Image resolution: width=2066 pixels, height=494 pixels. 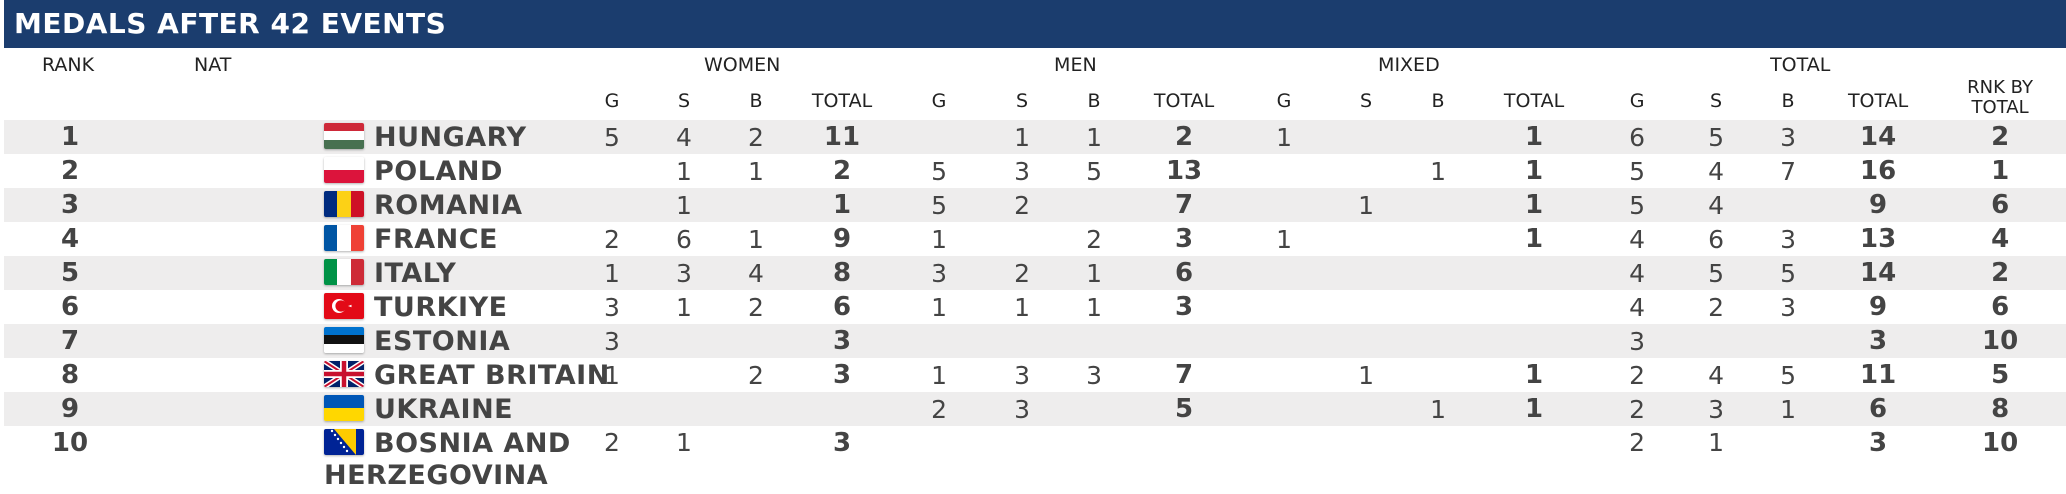 What do you see at coordinates (1999, 205) in the screenshot?
I see `rank-by-total-cell: 6` at bounding box center [1999, 205].